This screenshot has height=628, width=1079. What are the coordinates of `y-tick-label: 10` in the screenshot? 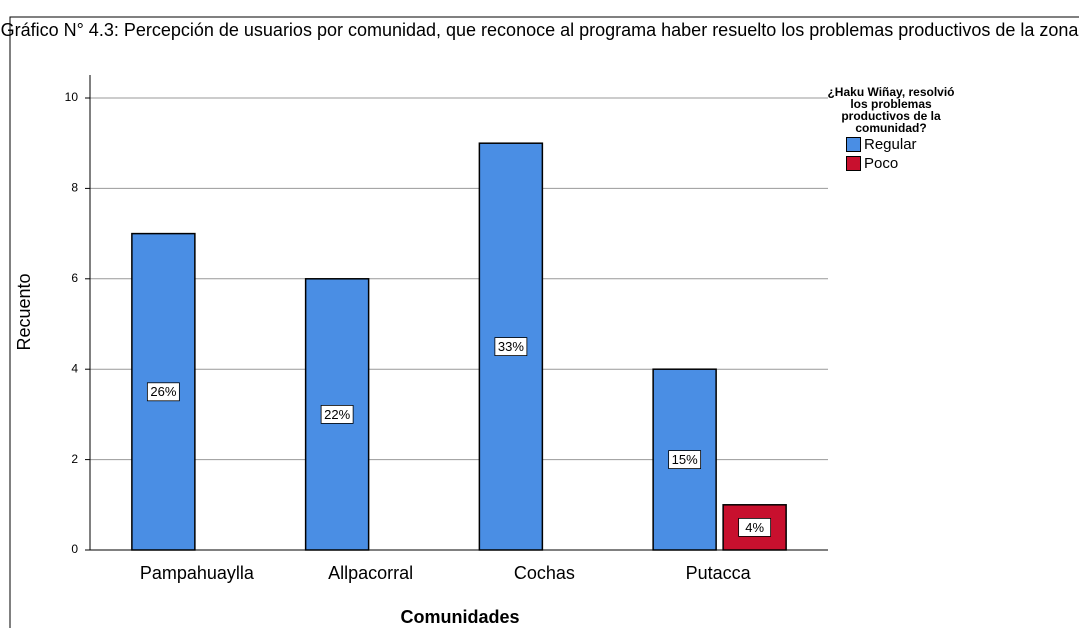 It's located at (72, 97).